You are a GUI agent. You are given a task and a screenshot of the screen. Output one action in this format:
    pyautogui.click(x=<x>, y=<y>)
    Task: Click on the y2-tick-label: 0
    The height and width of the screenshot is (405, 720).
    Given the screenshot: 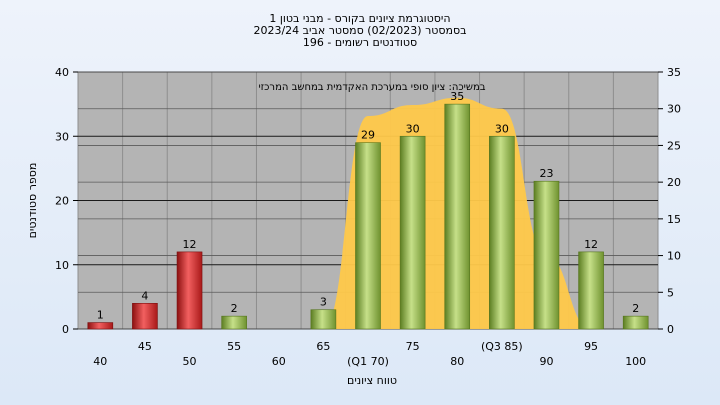 What is the action you would take?
    pyautogui.click(x=670, y=329)
    